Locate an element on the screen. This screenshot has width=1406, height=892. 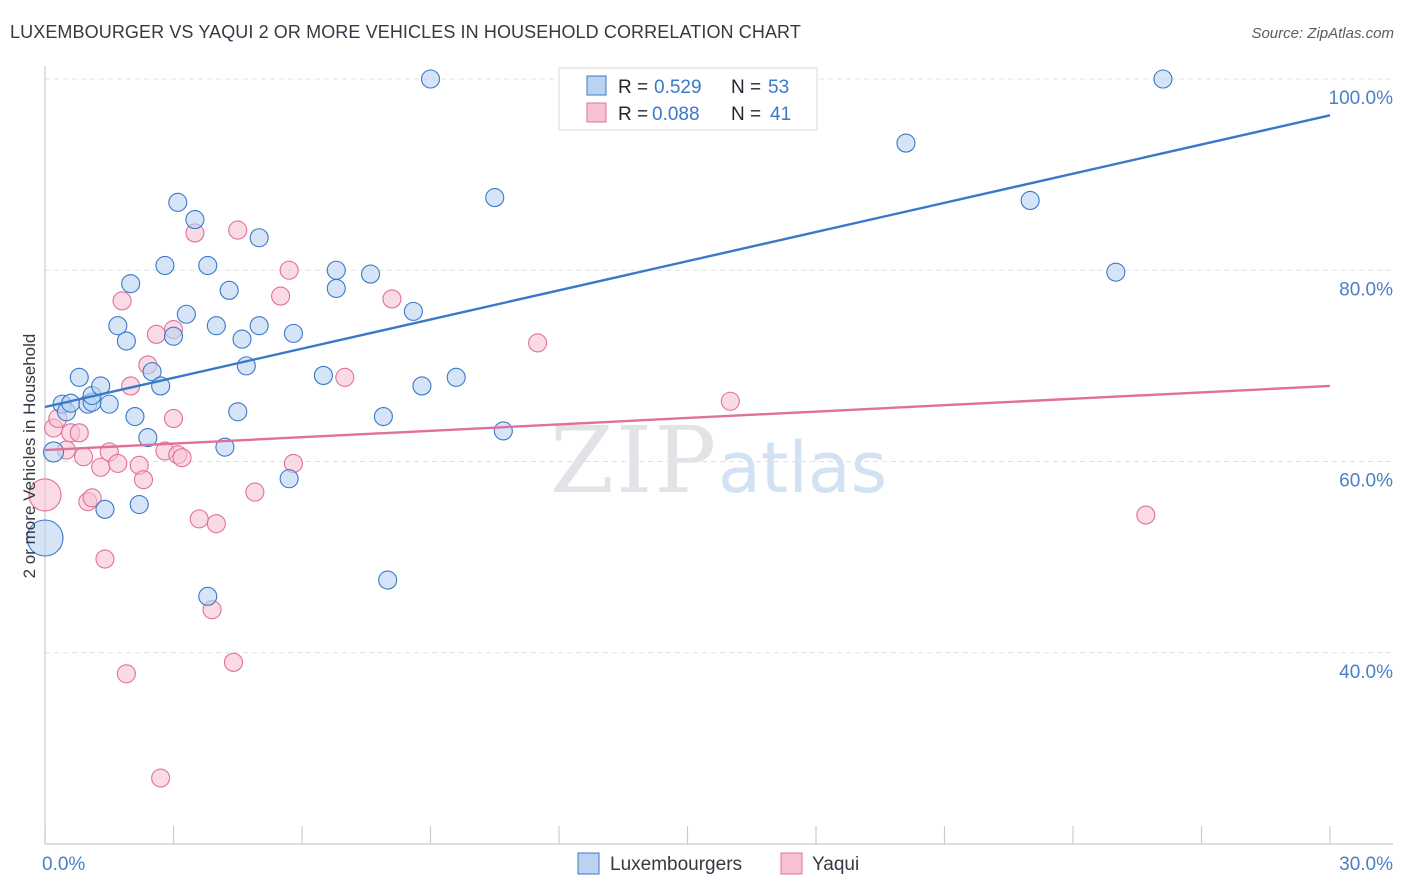
watermark: ZIP atlas is located at coordinates (718, 460).